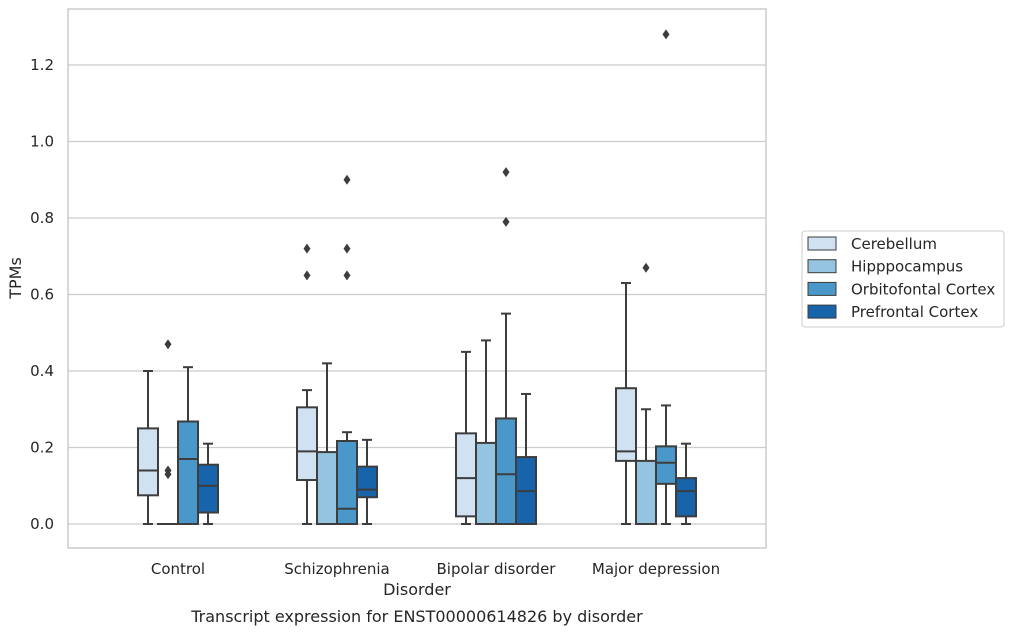 The width and height of the screenshot is (1014, 634). What do you see at coordinates (894, 244) in the screenshot?
I see `legend-label: Cerebellum` at bounding box center [894, 244].